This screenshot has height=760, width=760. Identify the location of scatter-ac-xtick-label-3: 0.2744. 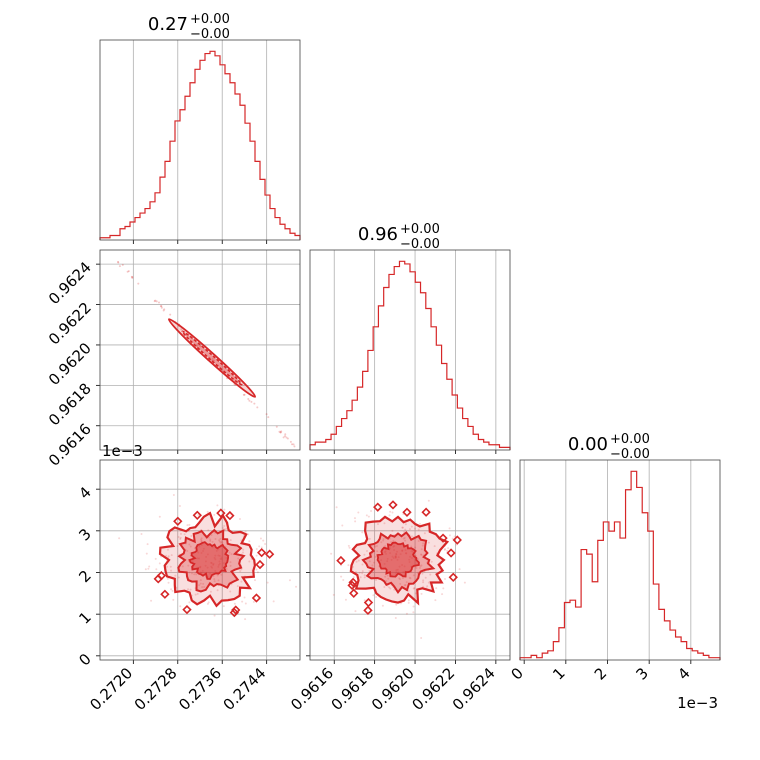
(245, 689).